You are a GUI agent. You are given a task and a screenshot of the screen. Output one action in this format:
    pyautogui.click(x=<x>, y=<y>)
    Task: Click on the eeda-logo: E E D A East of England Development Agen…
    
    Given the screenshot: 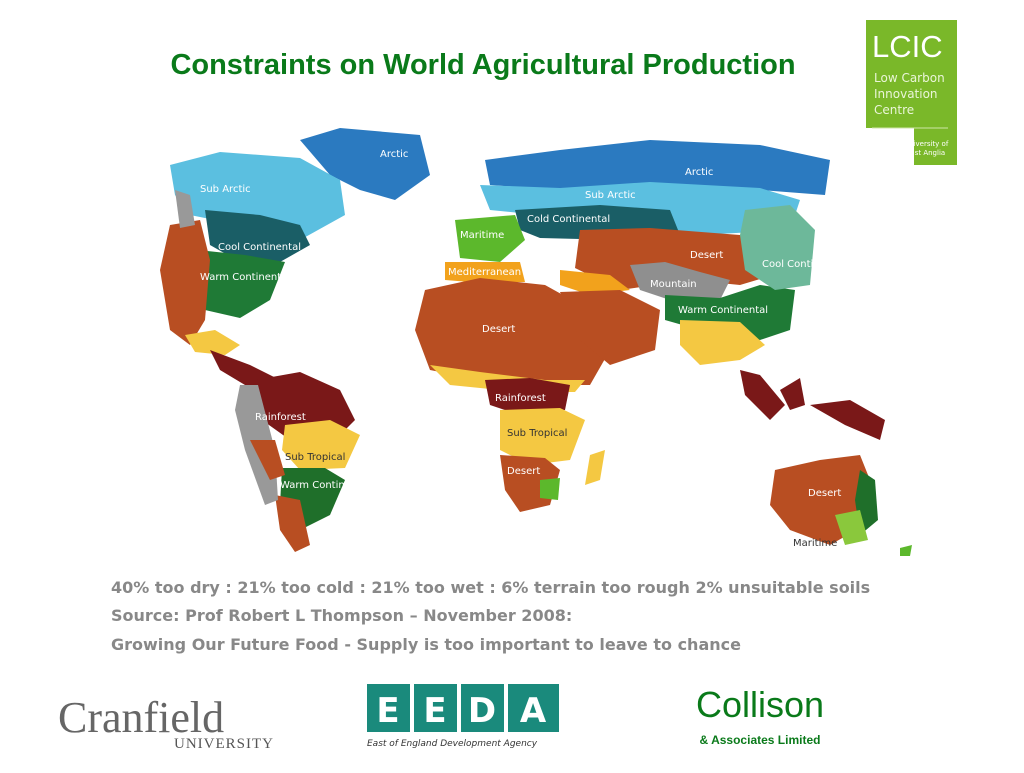 What is the action you would take?
    pyautogui.click(x=463, y=716)
    